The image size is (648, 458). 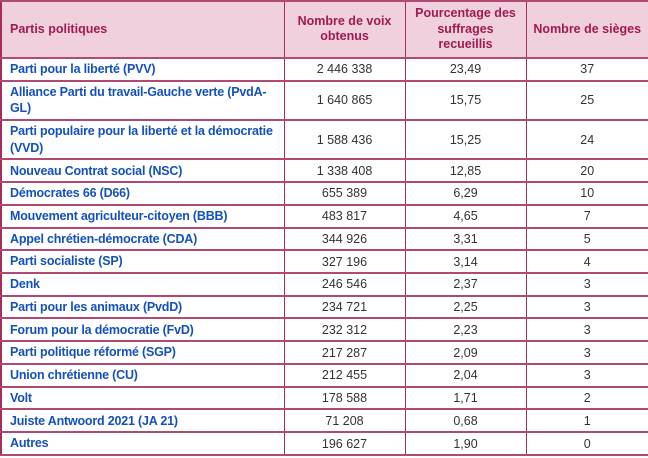 I want to click on votes-cell: 71 208, so click(x=344, y=421).